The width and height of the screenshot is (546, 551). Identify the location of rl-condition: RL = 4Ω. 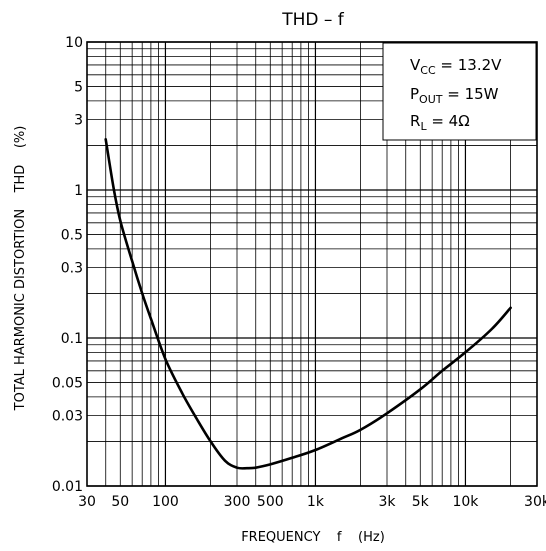
(440, 122).